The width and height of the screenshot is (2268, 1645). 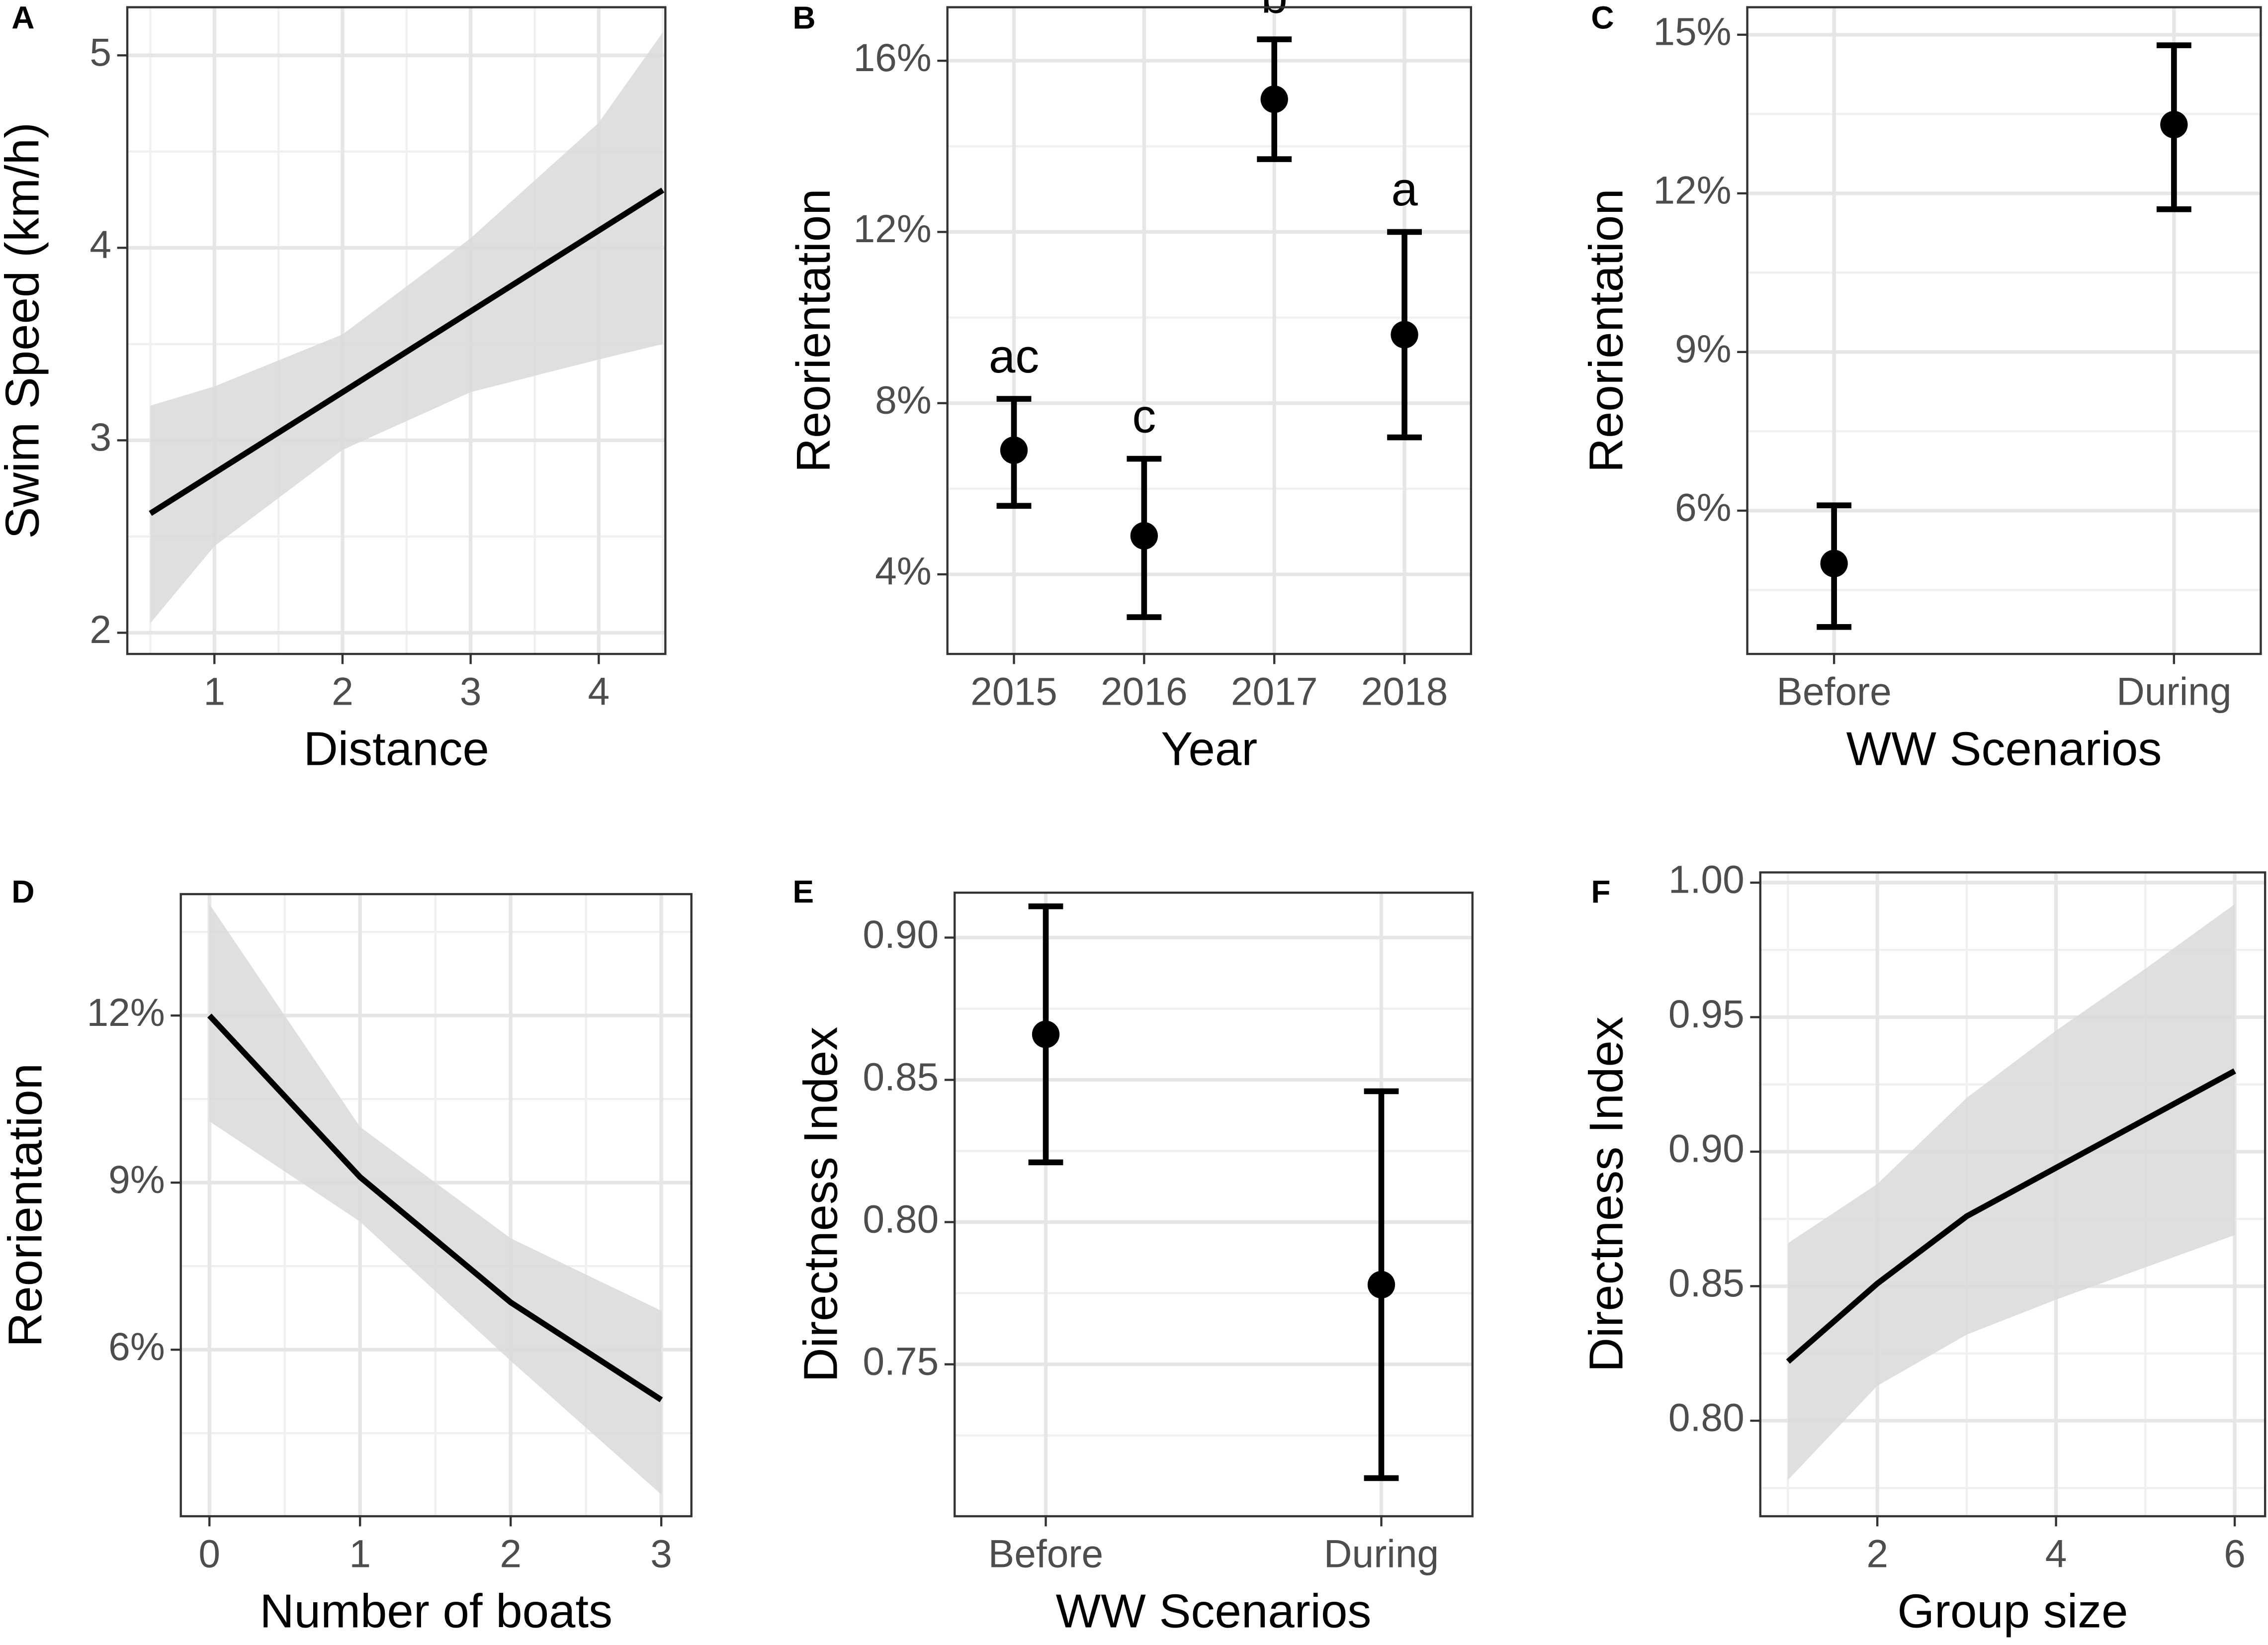 I want to click on y-tick-label: 8%, so click(x=903, y=400).